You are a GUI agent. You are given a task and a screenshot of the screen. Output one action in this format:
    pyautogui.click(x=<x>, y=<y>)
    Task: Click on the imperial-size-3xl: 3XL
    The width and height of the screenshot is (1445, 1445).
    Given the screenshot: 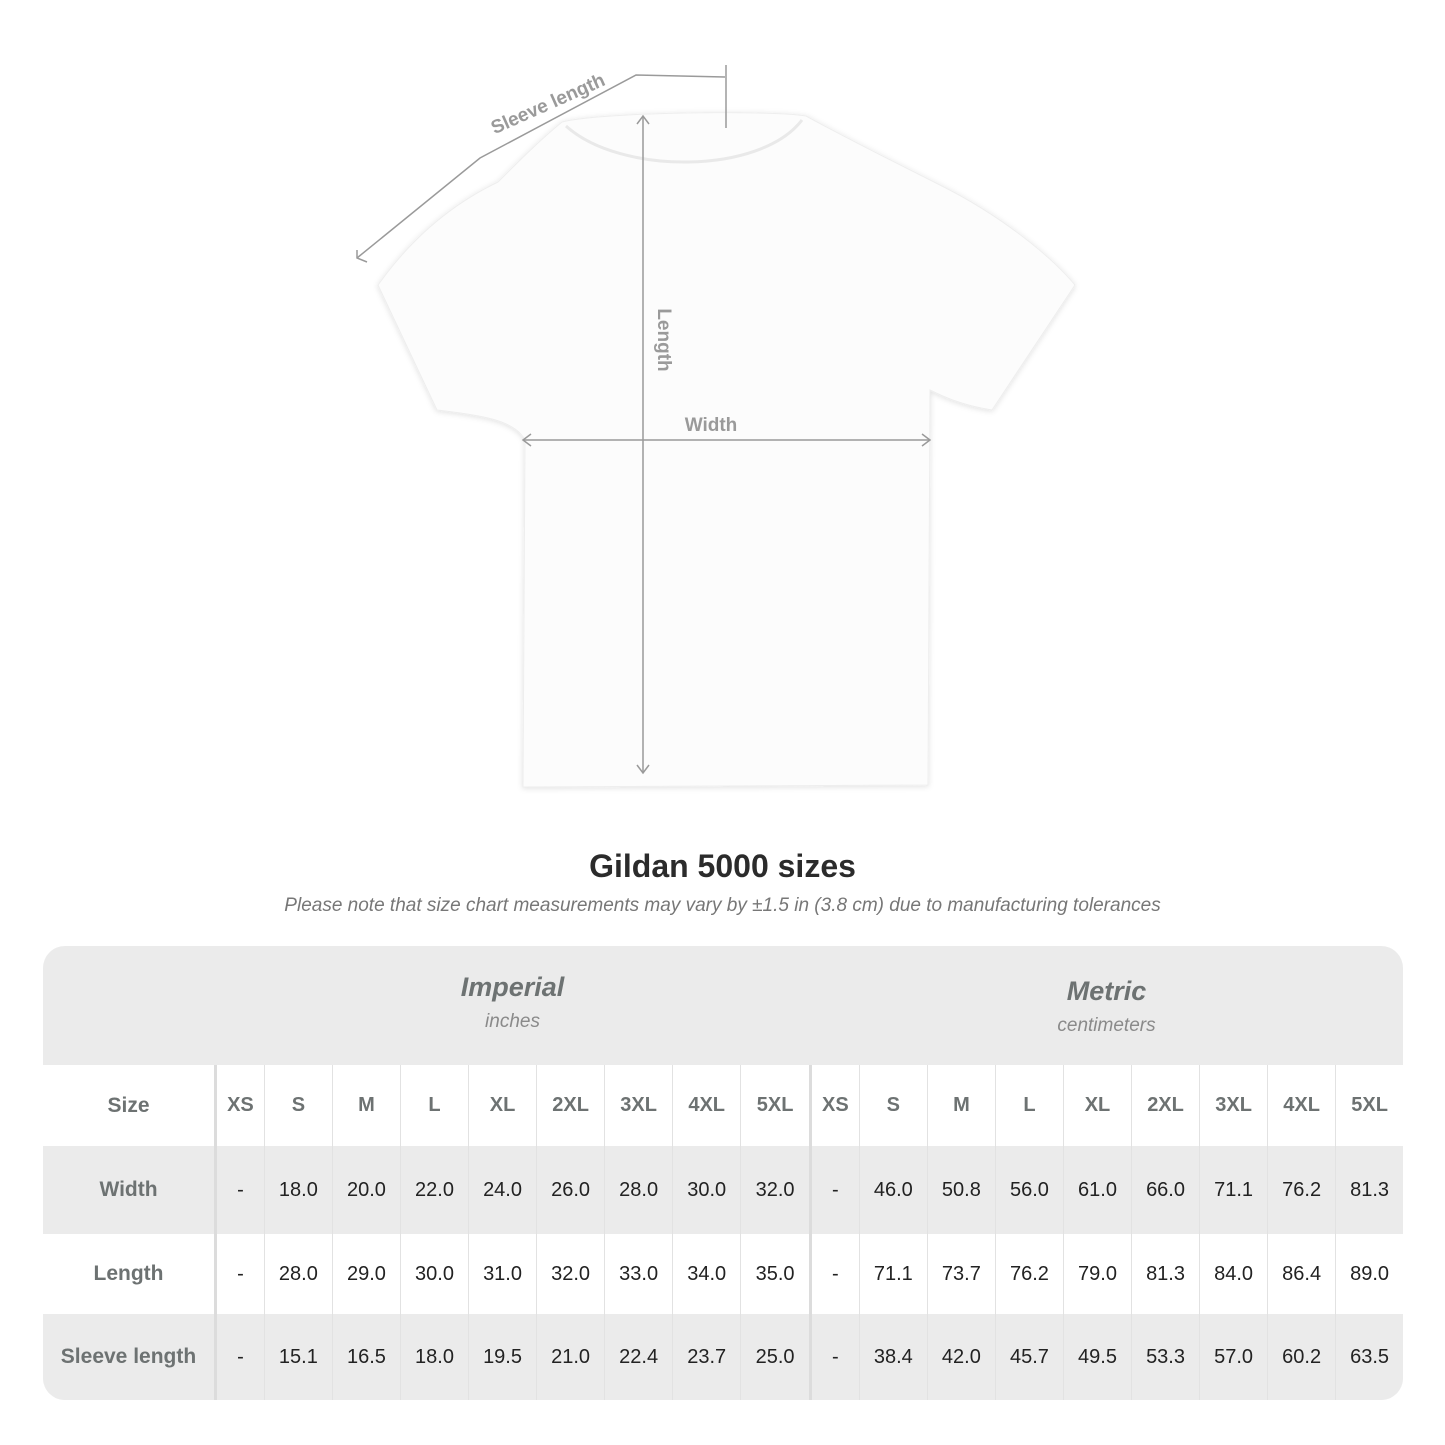 What is the action you would take?
    pyautogui.click(x=638, y=1105)
    